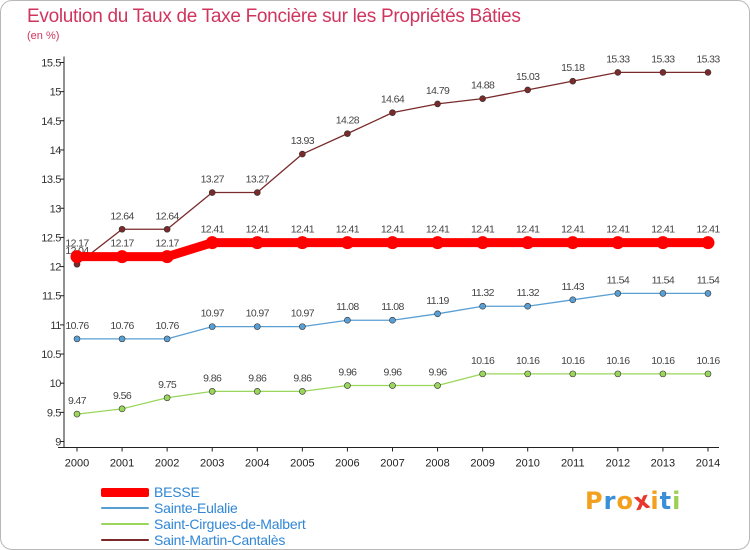 The width and height of the screenshot is (750, 550). Describe the element at coordinates (482, 464) in the screenshot. I see `x-tick-label: 2009` at that location.